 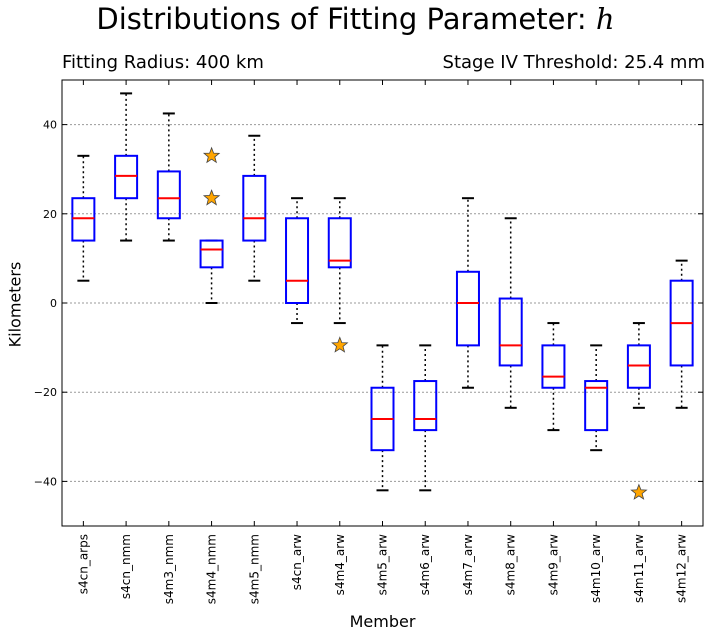 I want to click on x-tick-label: s4cn_arw, so click(x=297, y=562).